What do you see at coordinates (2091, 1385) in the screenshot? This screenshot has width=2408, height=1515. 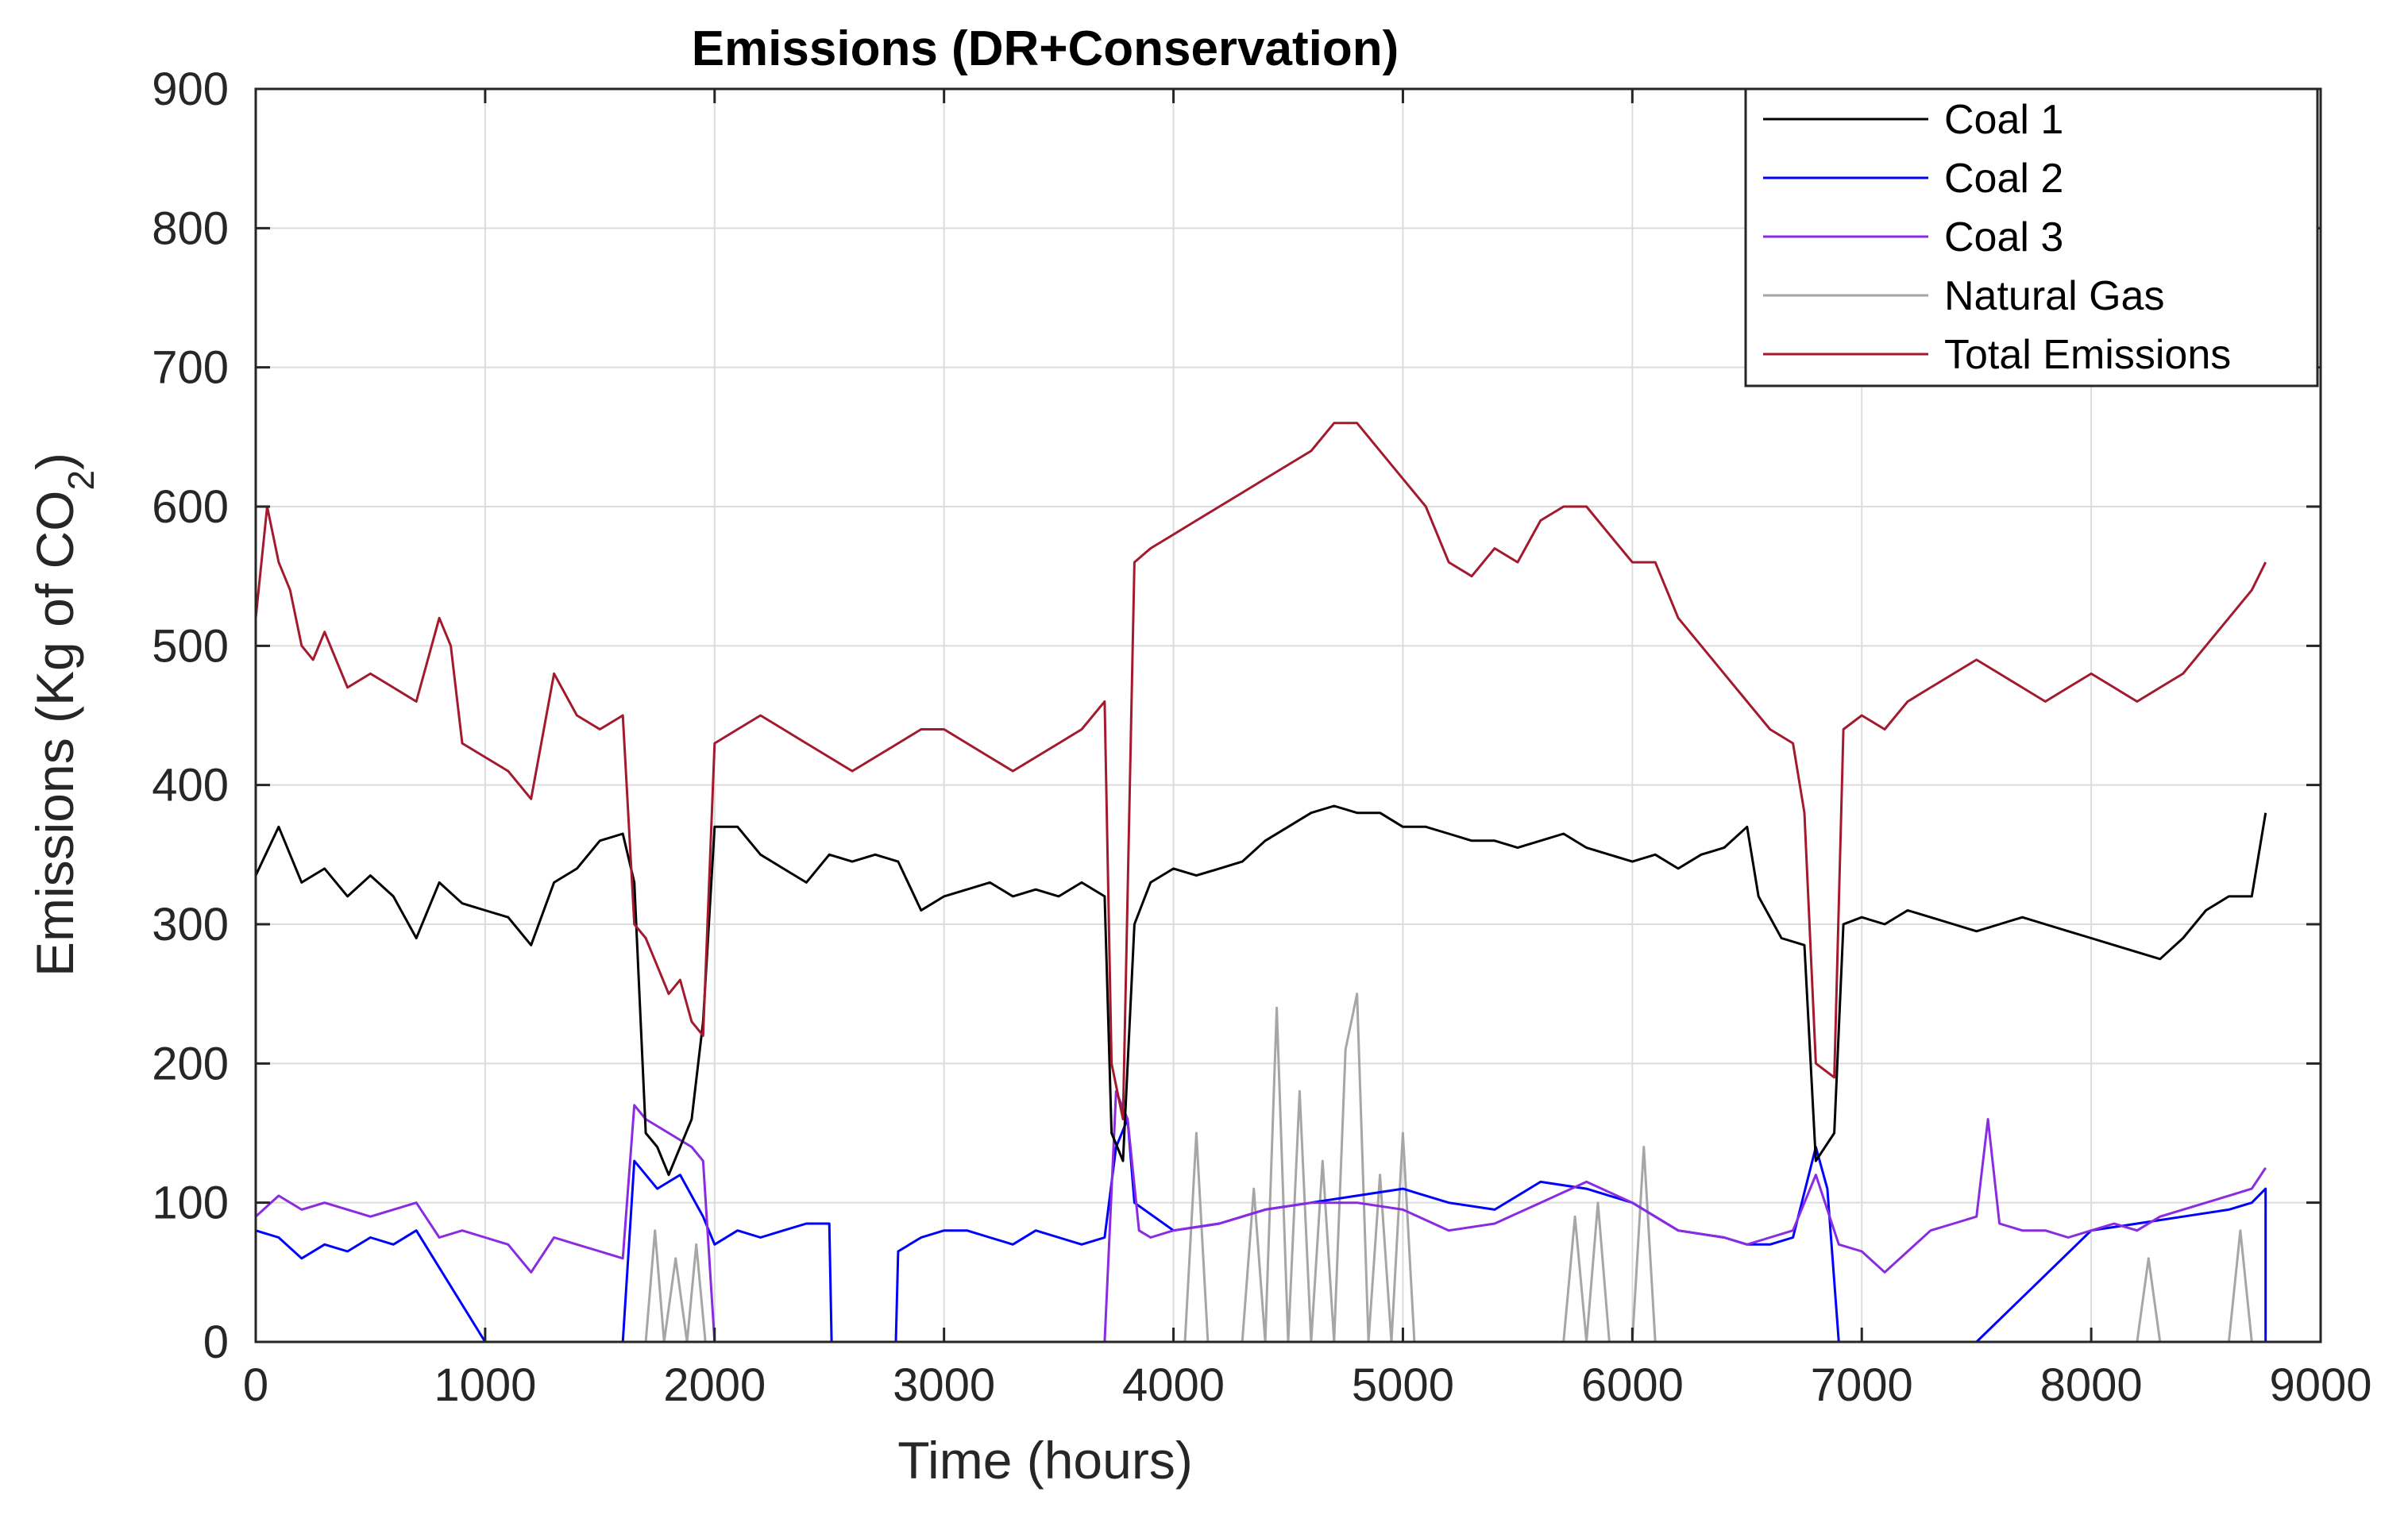 I see `x-tick-label: 8000` at bounding box center [2091, 1385].